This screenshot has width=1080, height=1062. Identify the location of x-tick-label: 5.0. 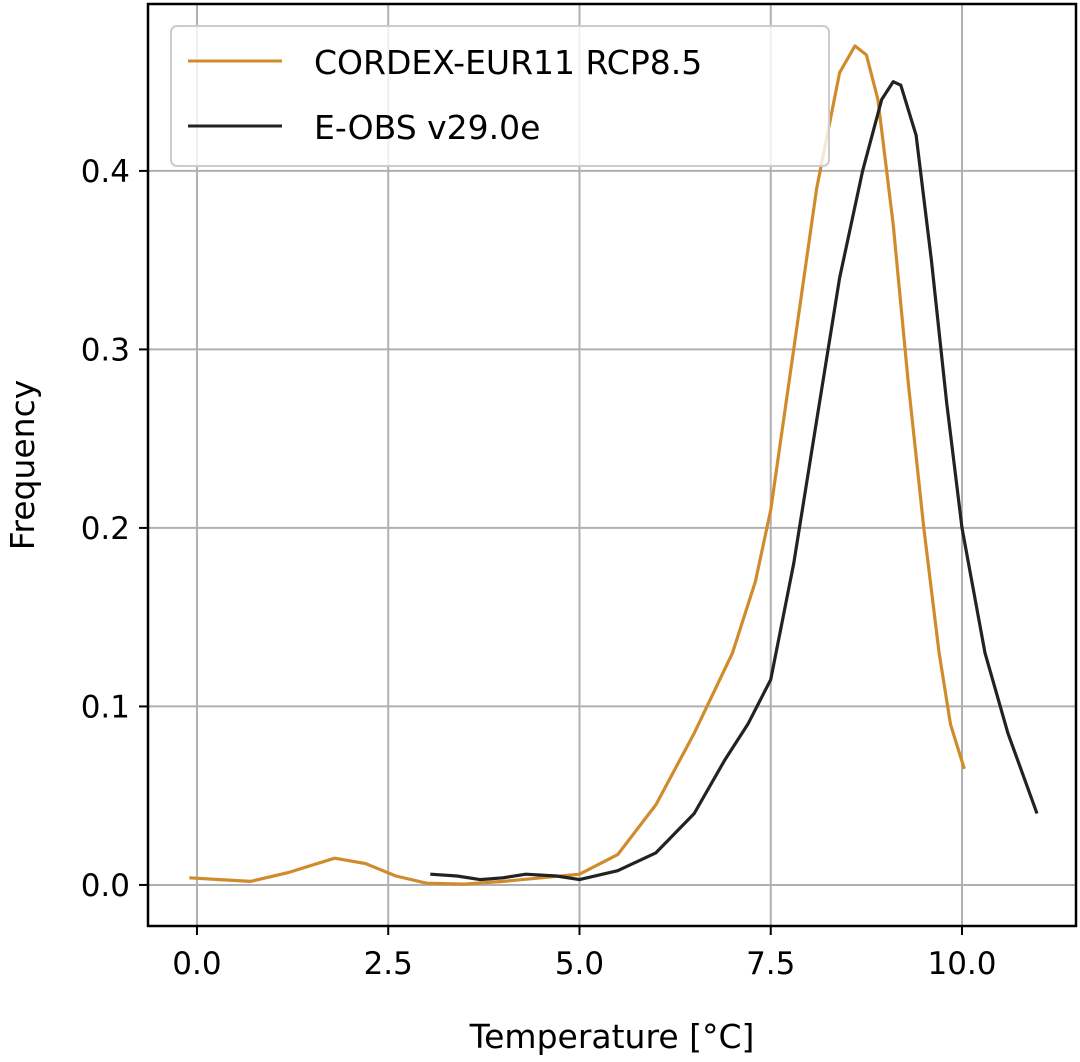
(579, 964).